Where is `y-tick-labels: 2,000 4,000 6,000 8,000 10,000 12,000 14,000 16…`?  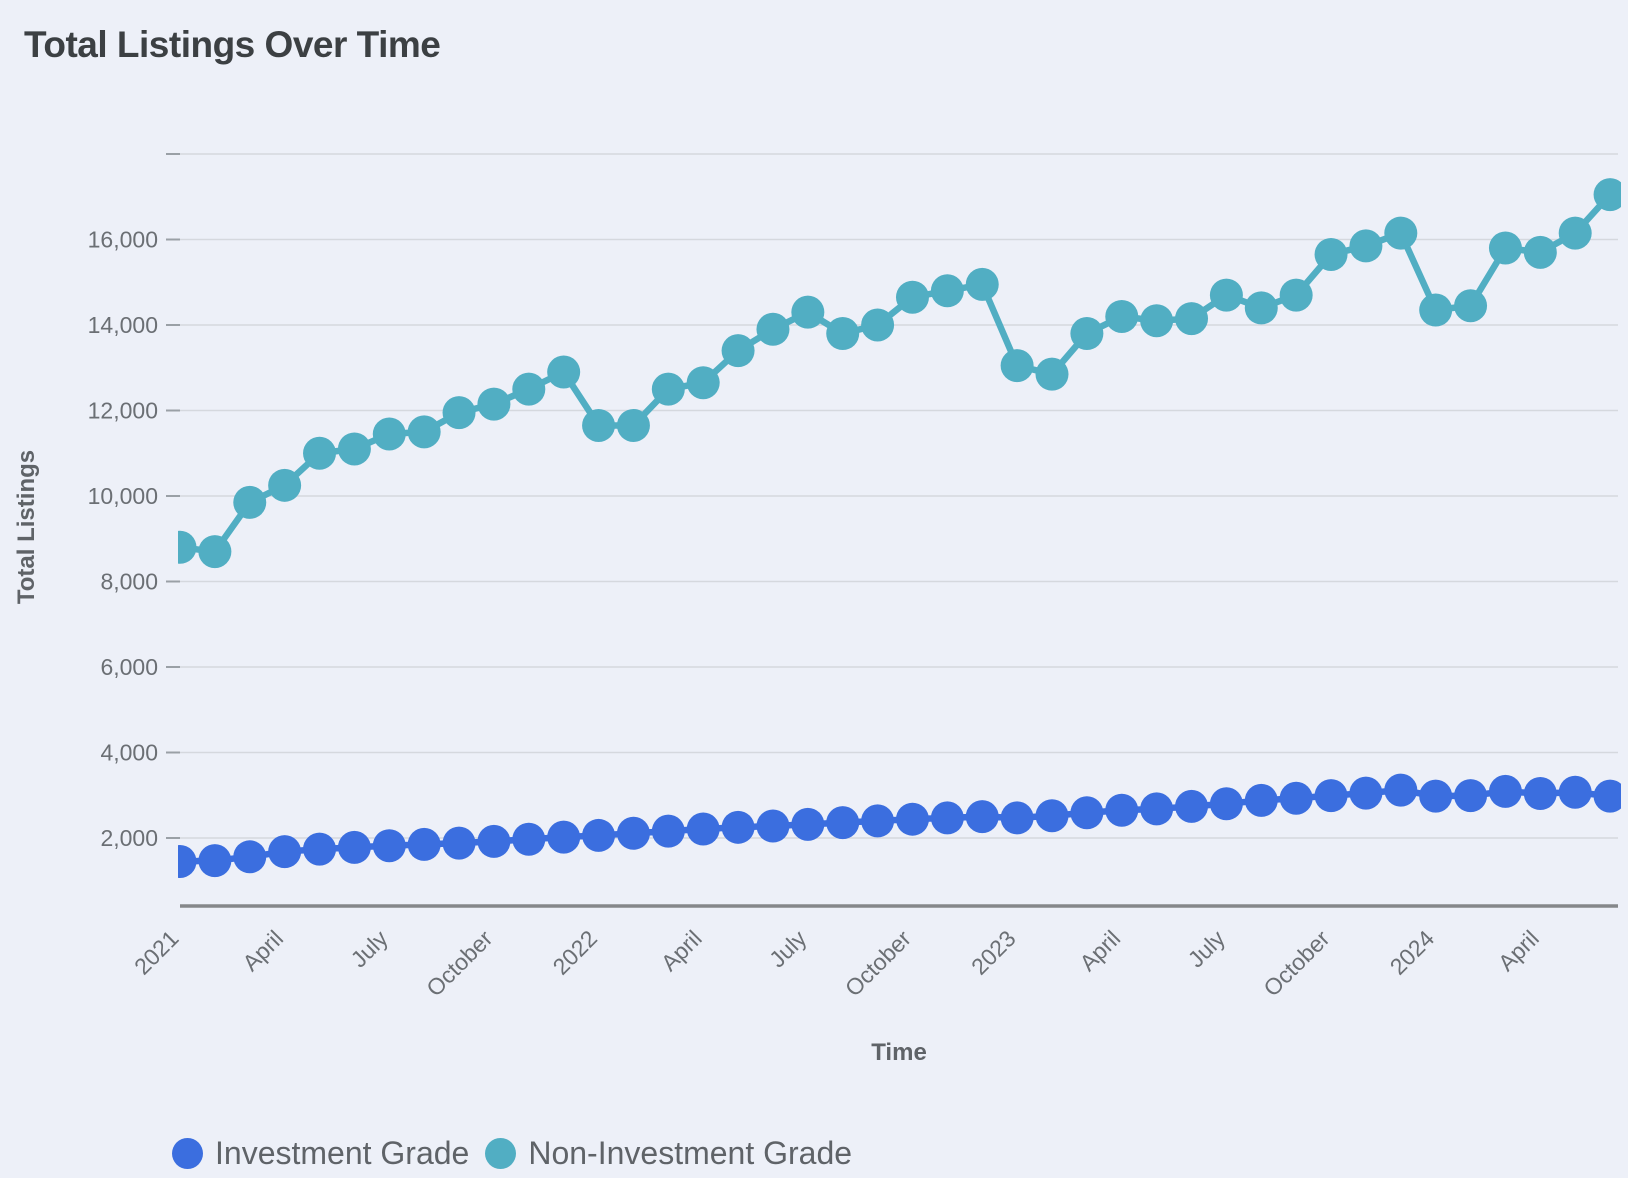
y-tick-labels: 2,000 4,000 6,000 8,000 10,000 12,000 14,000 16… is located at coordinates (123, 539).